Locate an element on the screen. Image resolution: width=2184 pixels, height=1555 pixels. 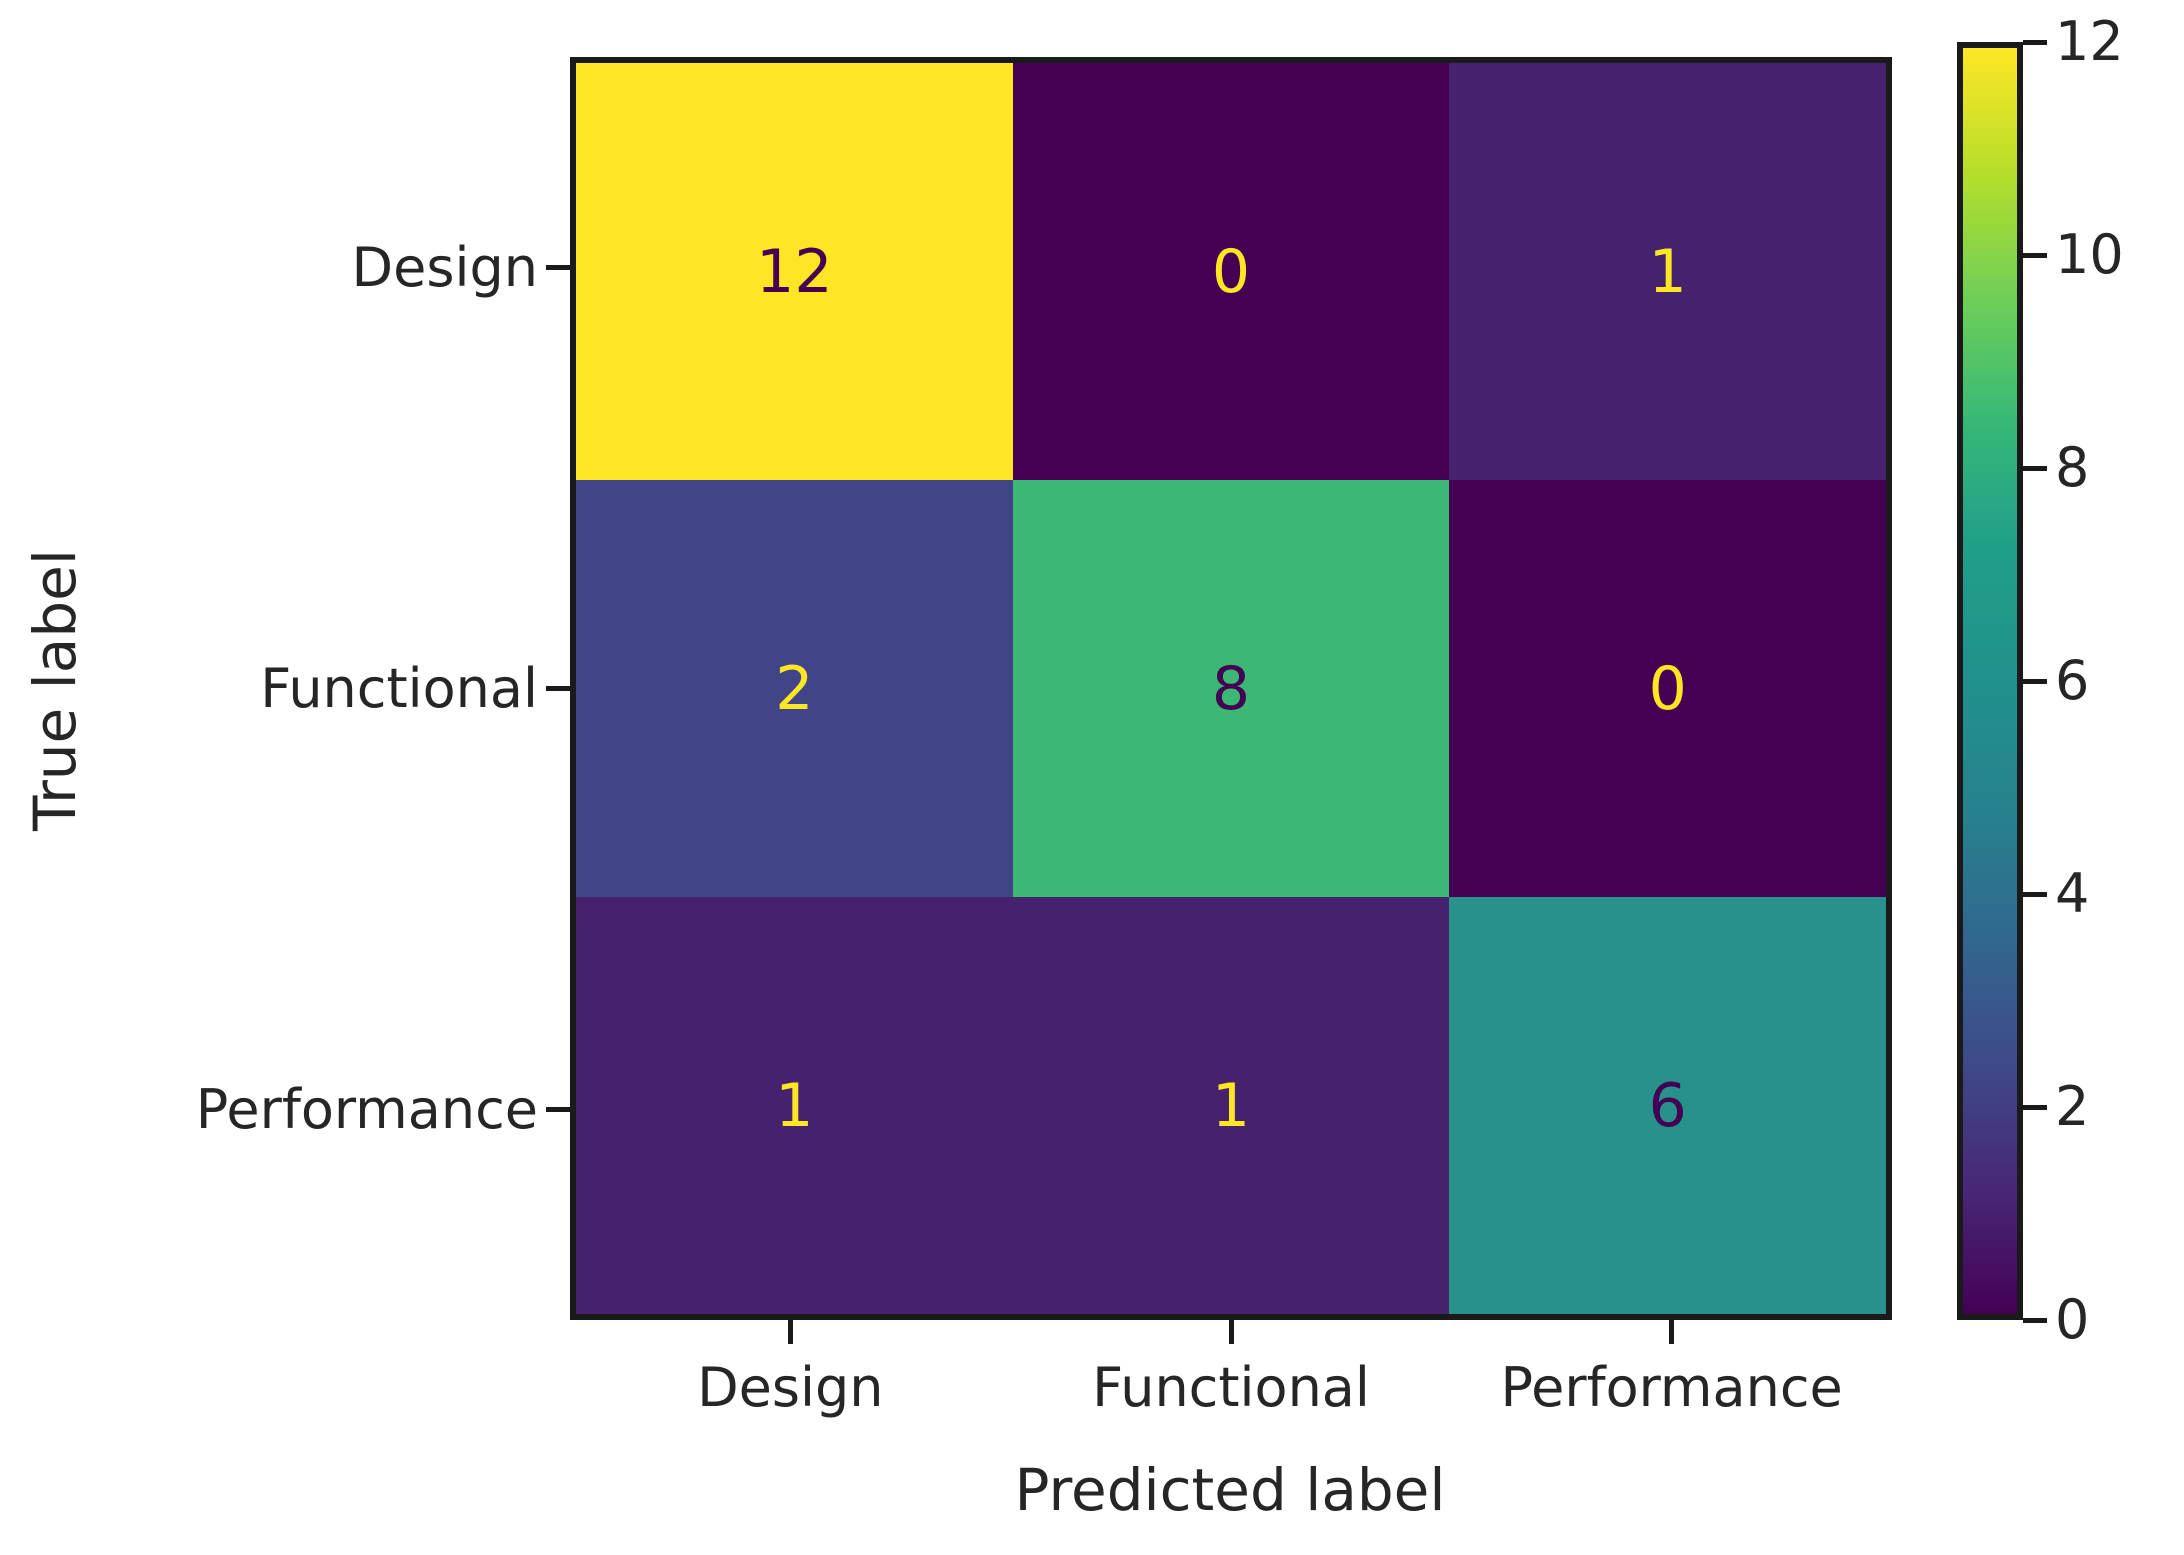
matrix-cell-functional-functional: 8 is located at coordinates (1231, 688).